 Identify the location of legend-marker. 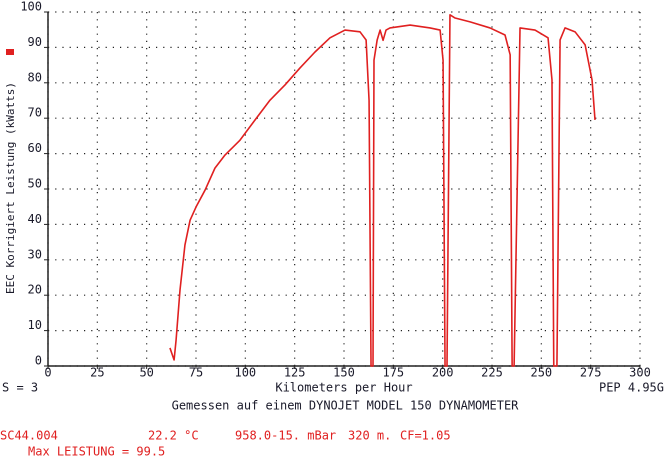
(10, 52).